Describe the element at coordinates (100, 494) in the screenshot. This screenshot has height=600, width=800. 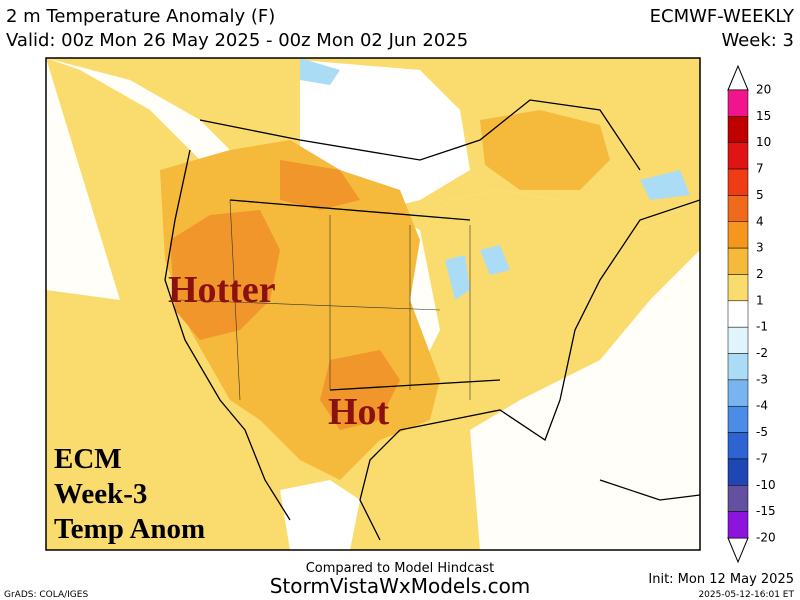
I see `map-label: Week-3` at that location.